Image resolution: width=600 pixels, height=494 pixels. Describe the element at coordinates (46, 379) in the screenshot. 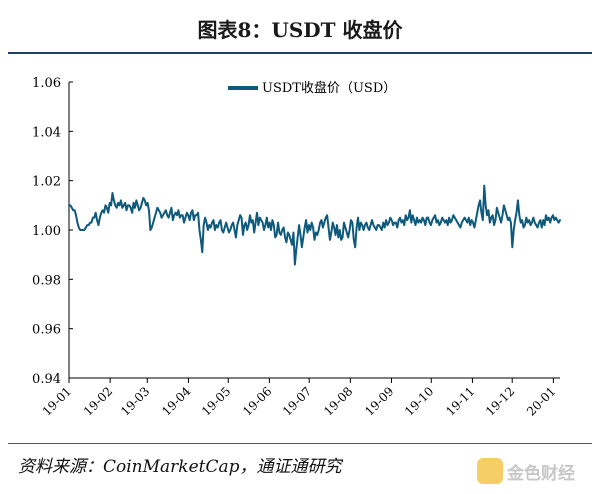

I see `y-tick-label: 0.94` at that location.